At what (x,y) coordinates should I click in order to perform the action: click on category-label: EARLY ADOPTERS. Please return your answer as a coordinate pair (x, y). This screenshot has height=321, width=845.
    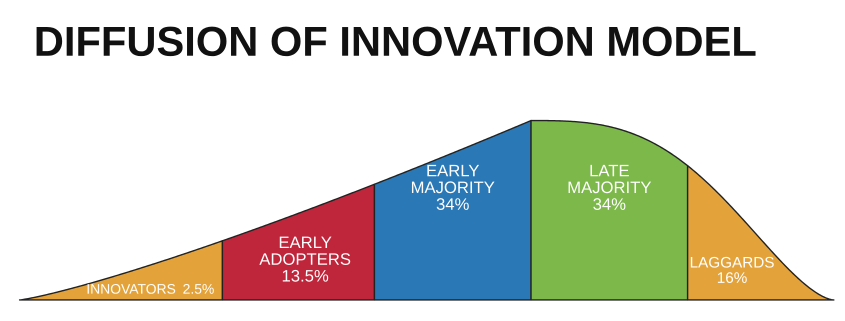
    Looking at the image, I should click on (304, 250).